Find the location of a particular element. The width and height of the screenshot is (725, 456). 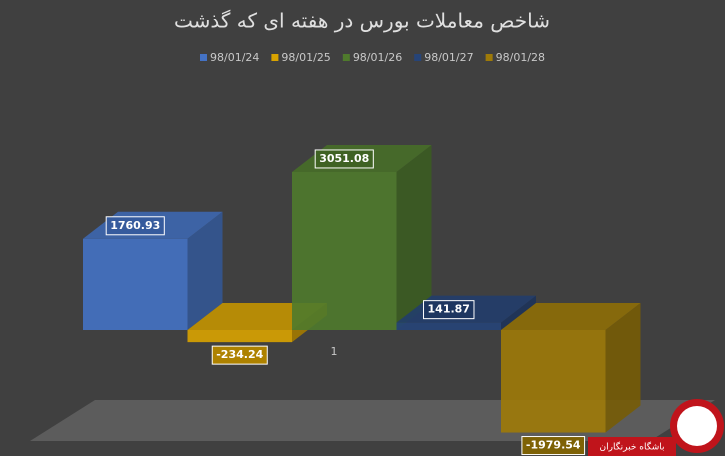

value-label: 1760.93 is located at coordinates (135, 225).